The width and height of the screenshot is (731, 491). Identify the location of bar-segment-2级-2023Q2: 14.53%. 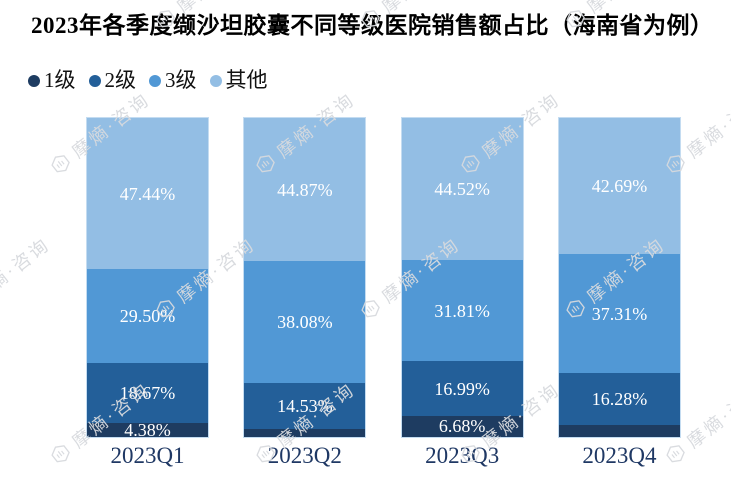
(305, 405).